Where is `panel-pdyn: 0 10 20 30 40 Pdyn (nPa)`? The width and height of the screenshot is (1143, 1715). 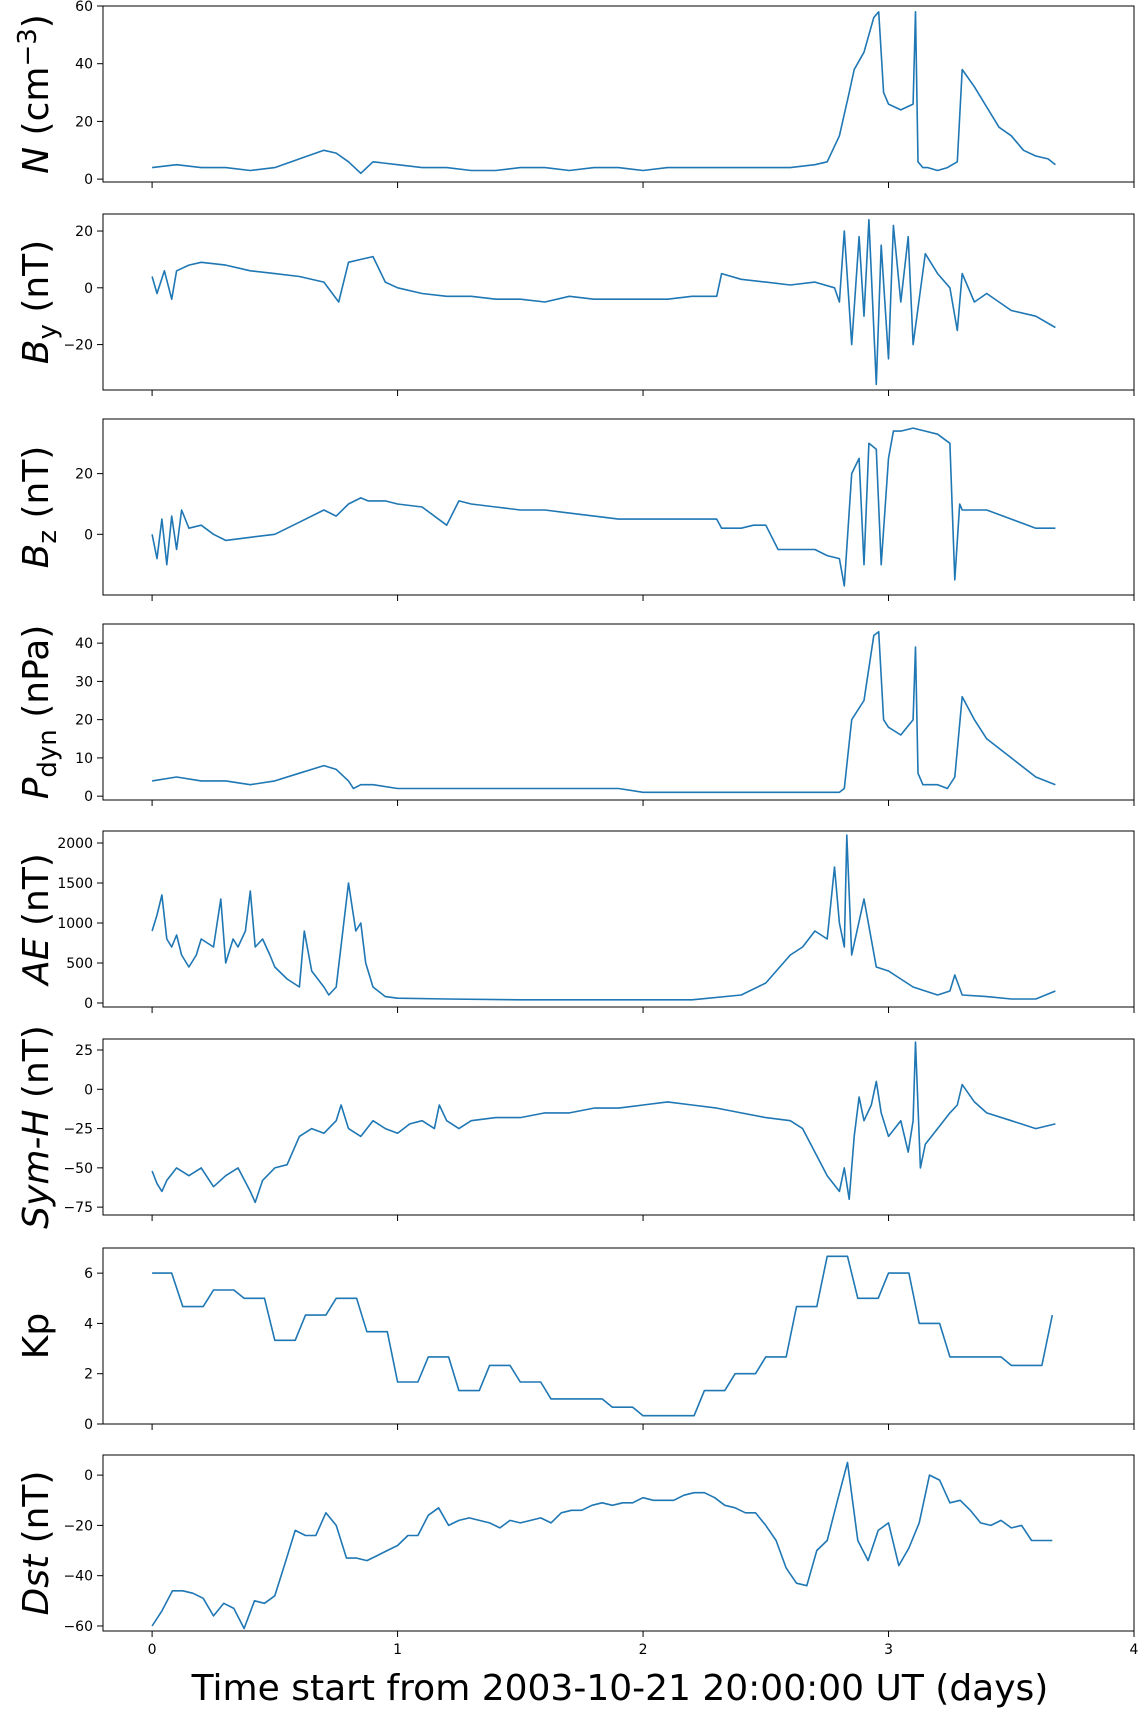 panel-pdyn: 0 10 20 30 40 Pdyn (nPa) is located at coordinates (575, 714).